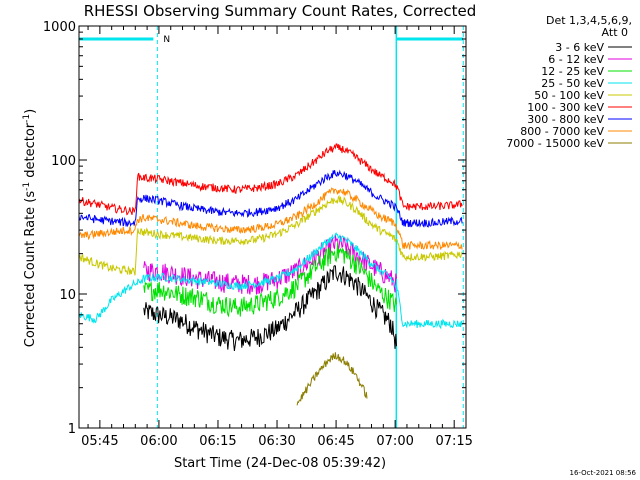 The height and width of the screenshot is (480, 640). What do you see at coordinates (569, 95) in the screenshot?
I see `legend-label: 50 - 100 keV` at bounding box center [569, 95].